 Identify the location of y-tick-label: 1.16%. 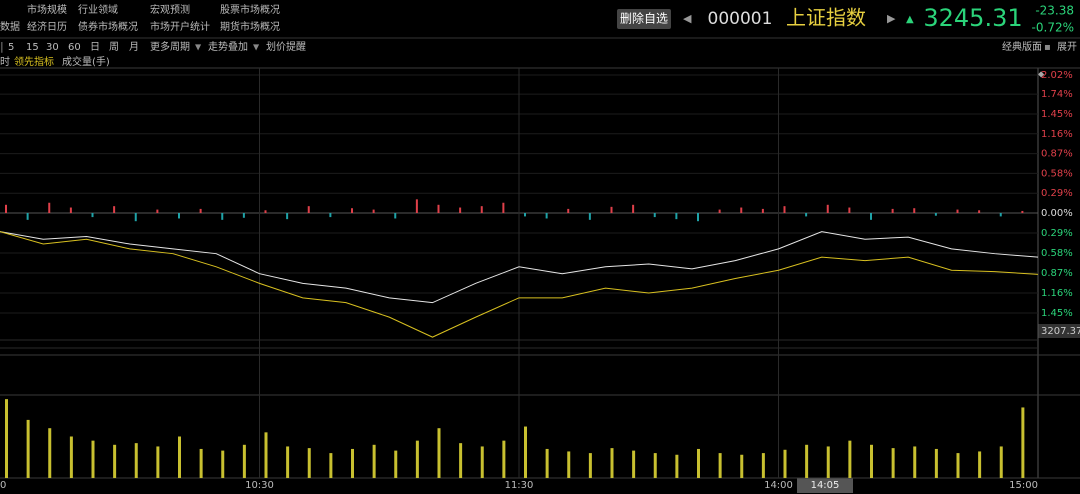
(1057, 134).